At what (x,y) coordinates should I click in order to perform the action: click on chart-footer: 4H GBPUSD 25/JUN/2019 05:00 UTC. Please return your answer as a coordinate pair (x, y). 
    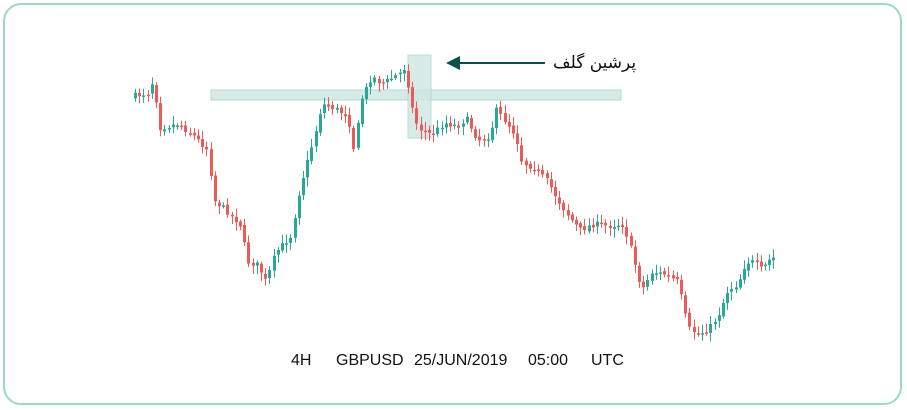
    Looking at the image, I should click on (453, 364).